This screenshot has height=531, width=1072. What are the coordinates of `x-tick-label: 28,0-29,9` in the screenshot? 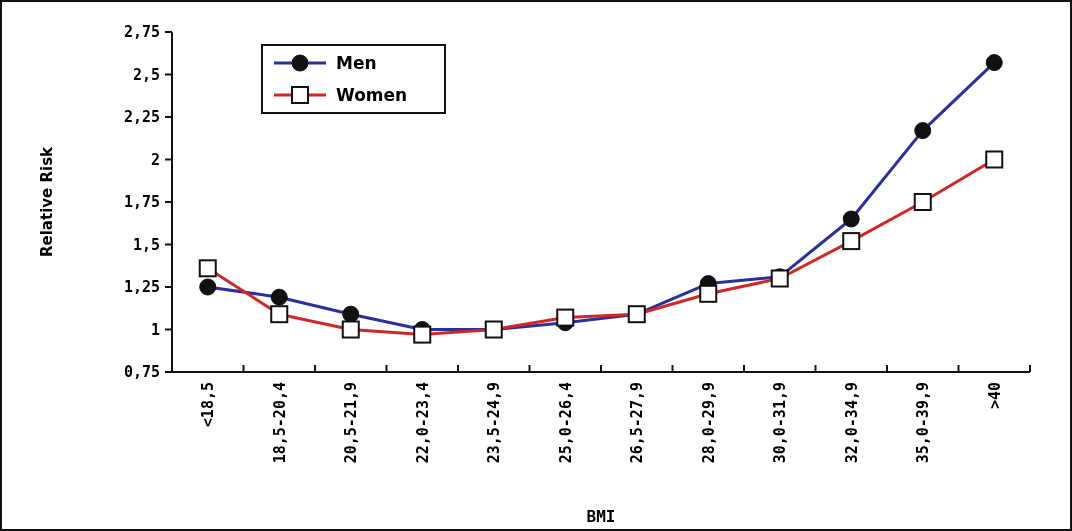 It's located at (708, 423).